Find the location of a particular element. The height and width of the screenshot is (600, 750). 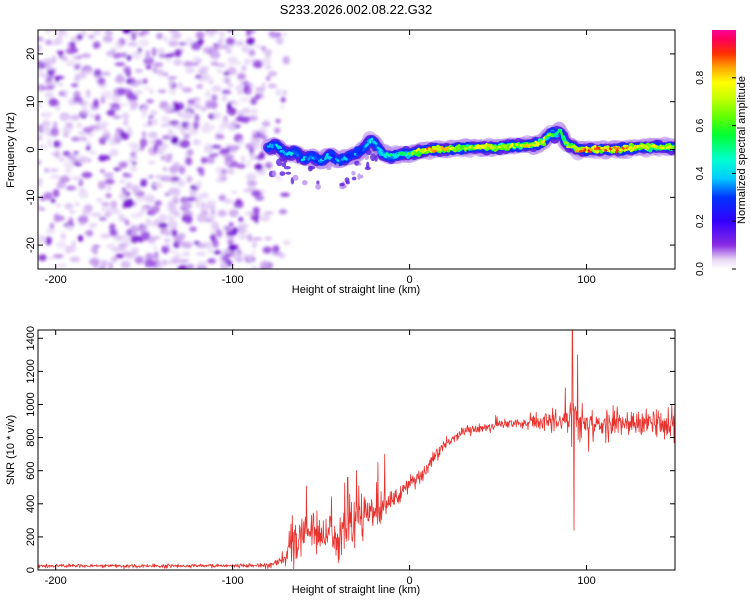

spectrogram-y-tick-label: -10 is located at coordinates (31, 197).